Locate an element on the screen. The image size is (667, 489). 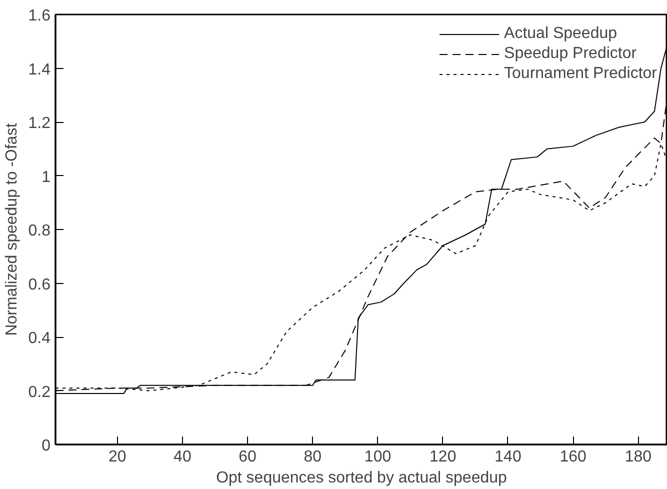
y-tick-label: 1.2 is located at coordinates (39, 123).